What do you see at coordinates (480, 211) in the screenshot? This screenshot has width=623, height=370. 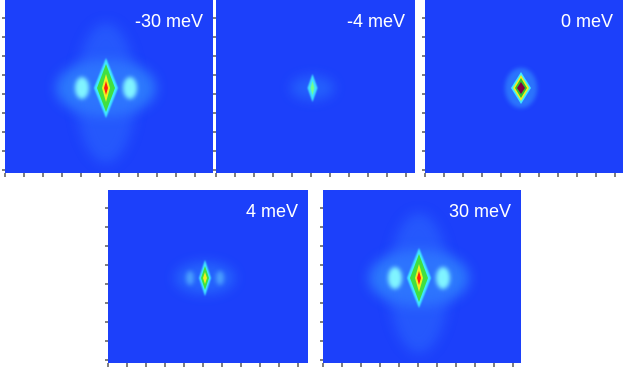 I see `panel-label: 30 meV` at bounding box center [480, 211].